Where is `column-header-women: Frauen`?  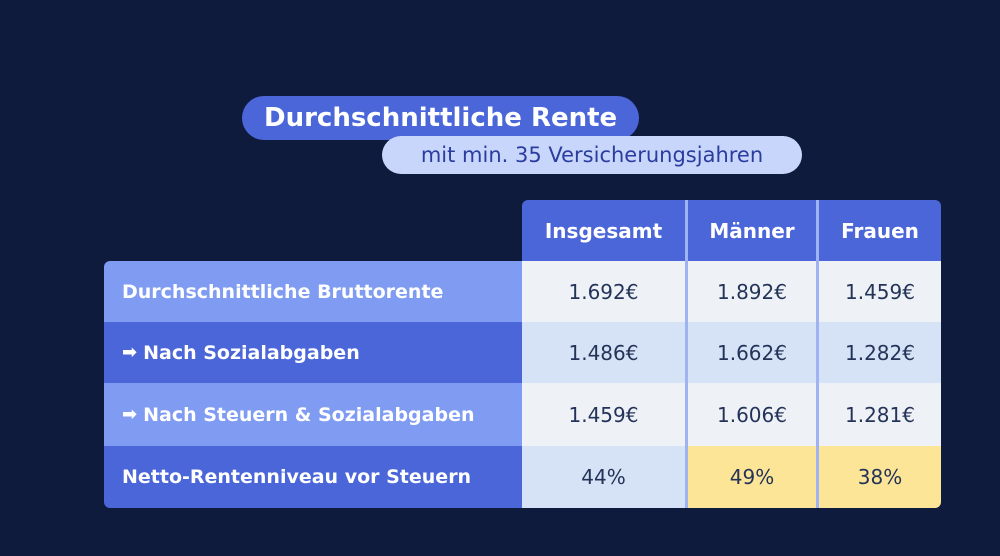
column-header-women: Frauen is located at coordinates (880, 230).